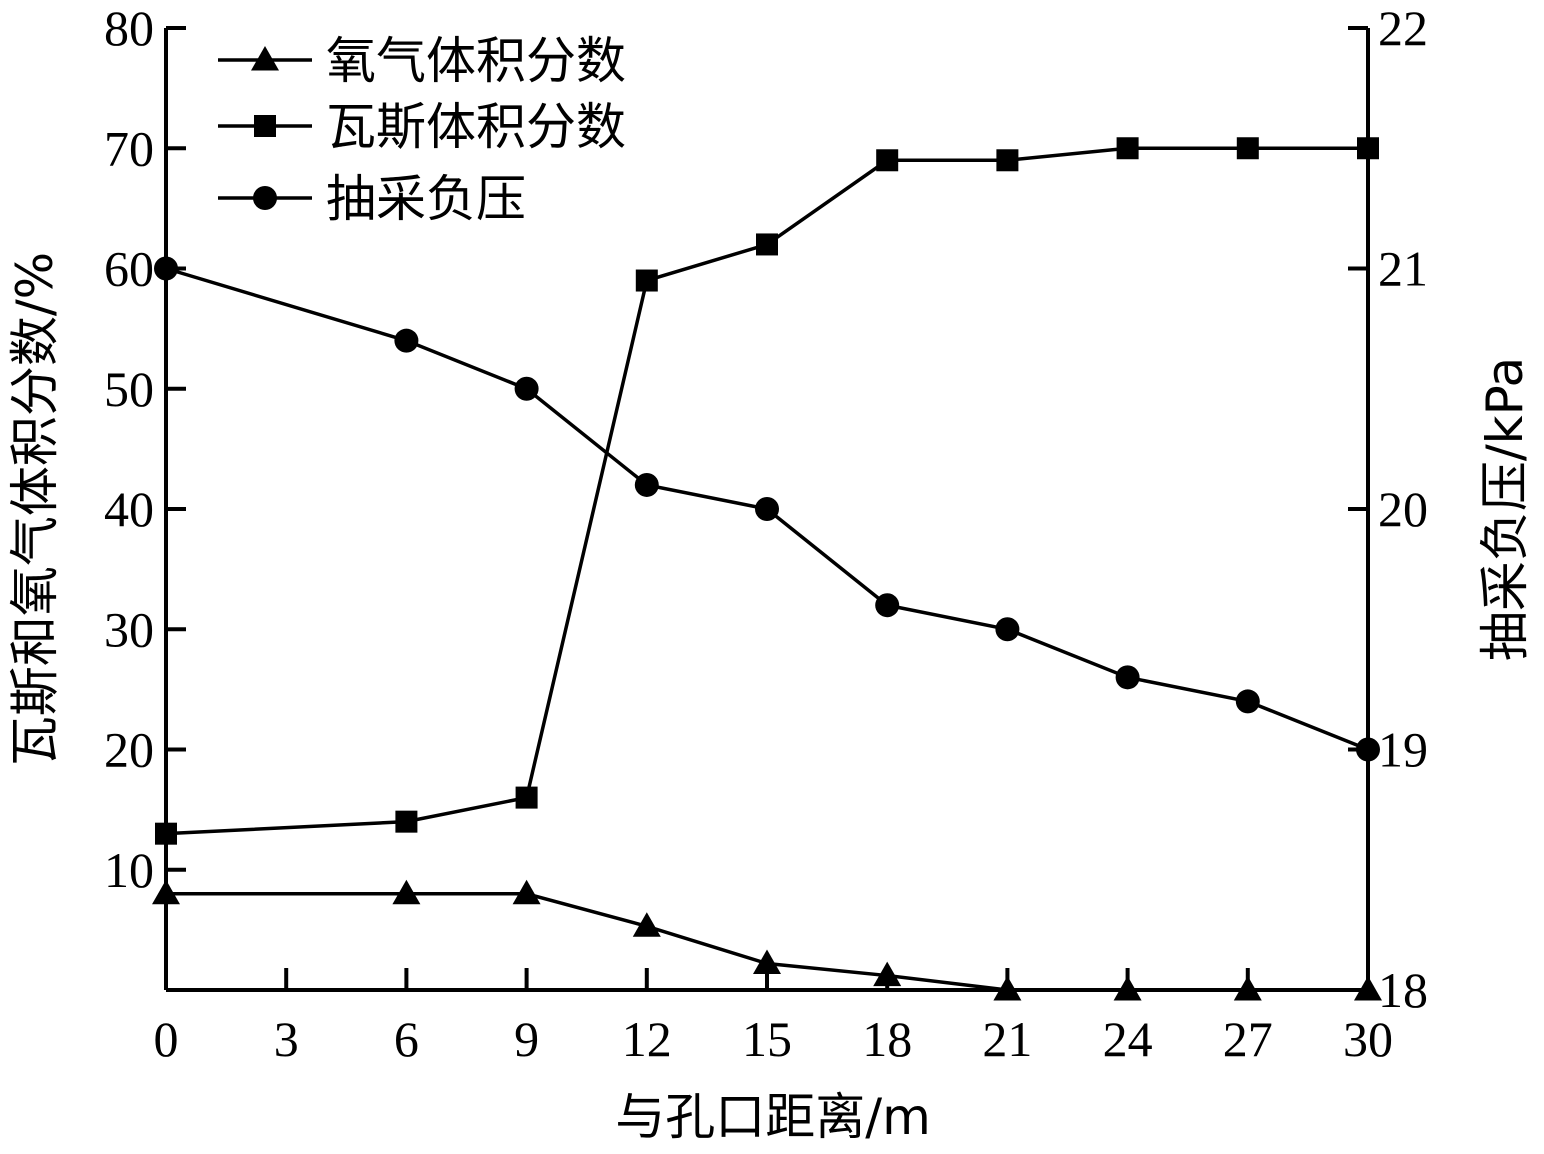 The image size is (1544, 1154). I want to click on x-tick-label: 0, so click(166, 1039).